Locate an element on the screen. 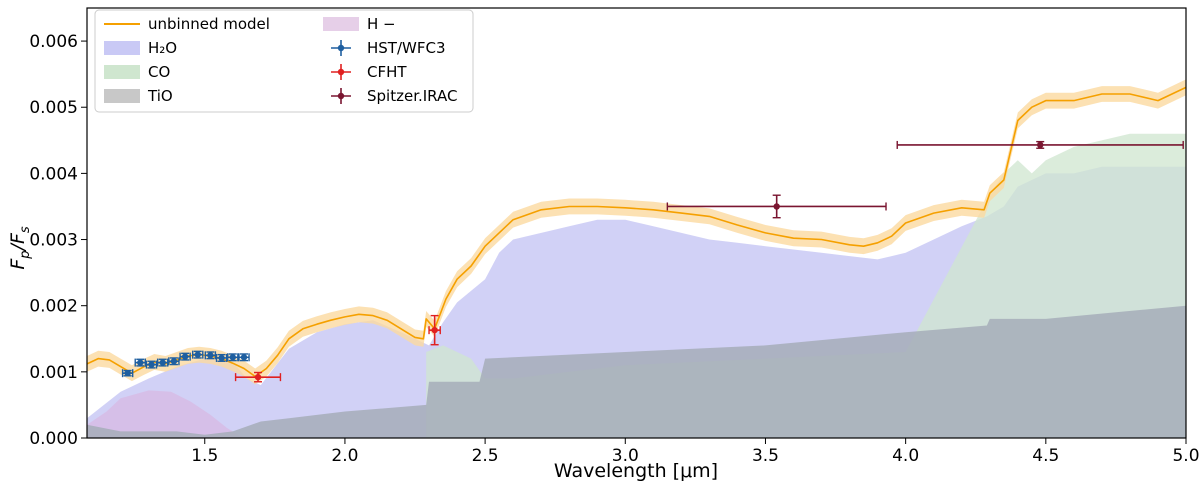 This screenshot has width=1200, height=486. y-tick-label-2: 0.002 is located at coordinates (53, 307).